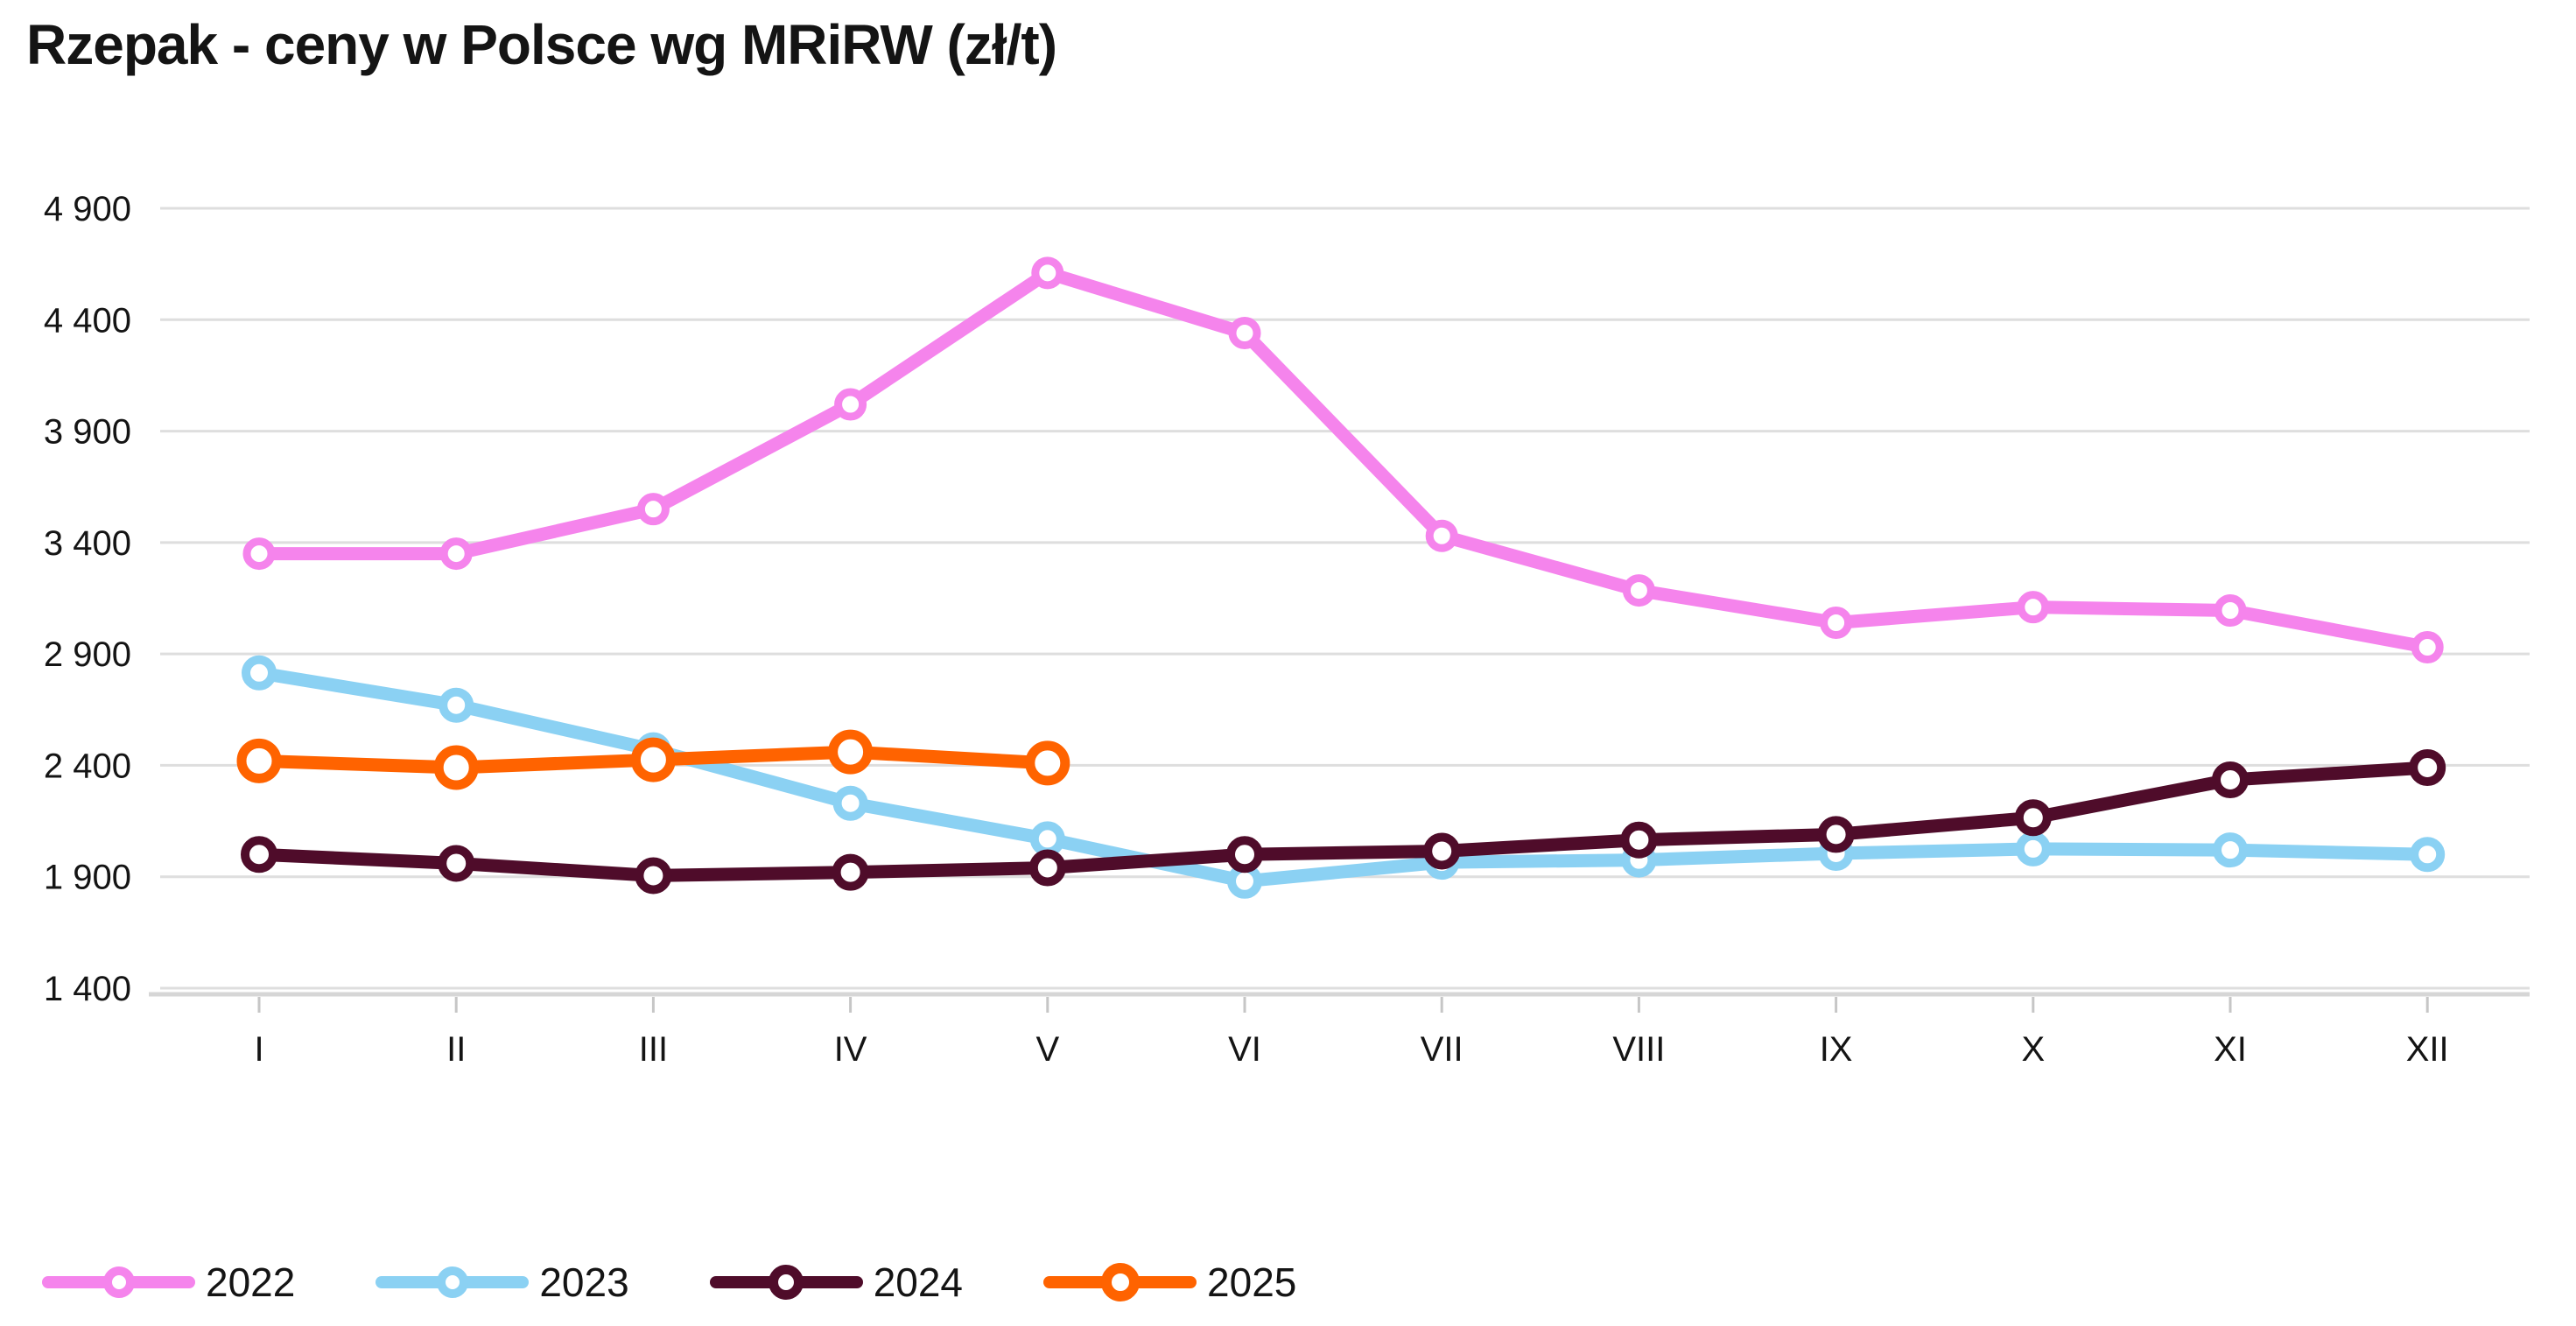  Describe the element at coordinates (1836, 623) in the screenshot. I see `data-point-2022-IX` at that location.